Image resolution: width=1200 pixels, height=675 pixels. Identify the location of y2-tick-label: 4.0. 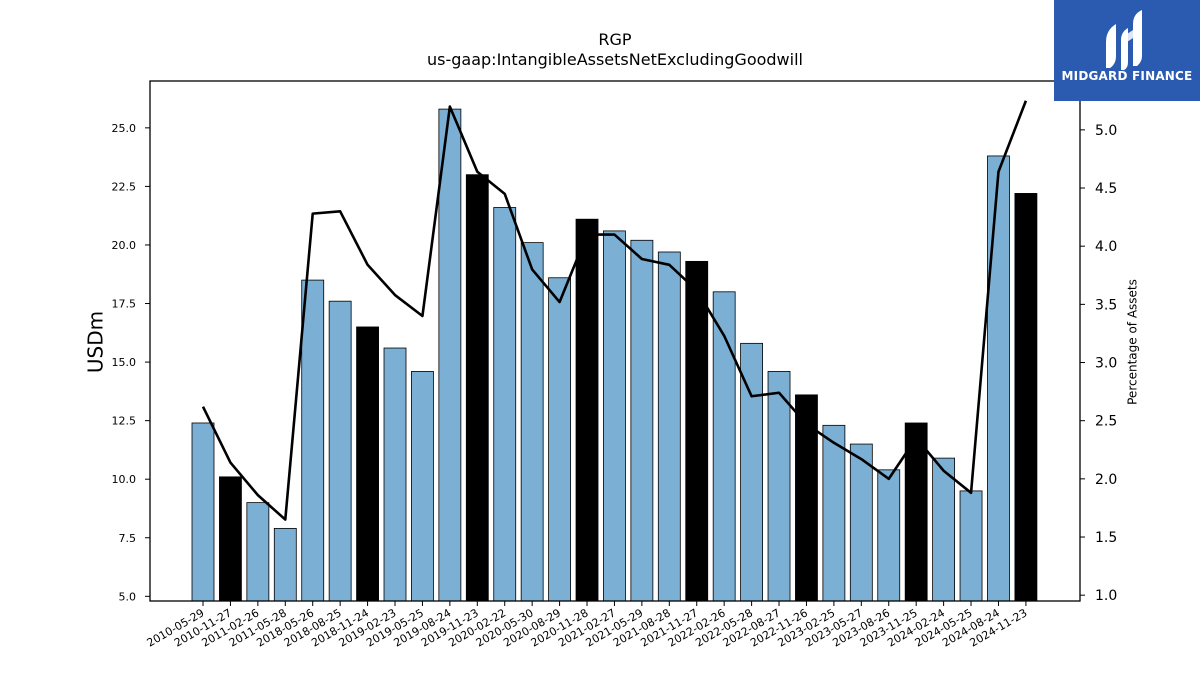
(1106, 247).